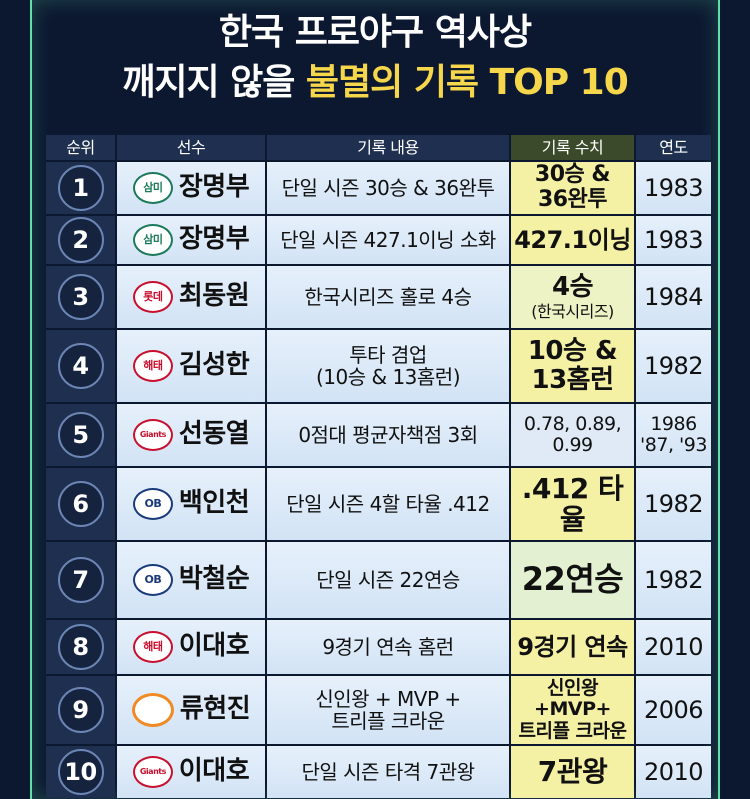  Describe the element at coordinates (208, 82) in the screenshot. I see `title-part: 깨지지 않을` at that location.